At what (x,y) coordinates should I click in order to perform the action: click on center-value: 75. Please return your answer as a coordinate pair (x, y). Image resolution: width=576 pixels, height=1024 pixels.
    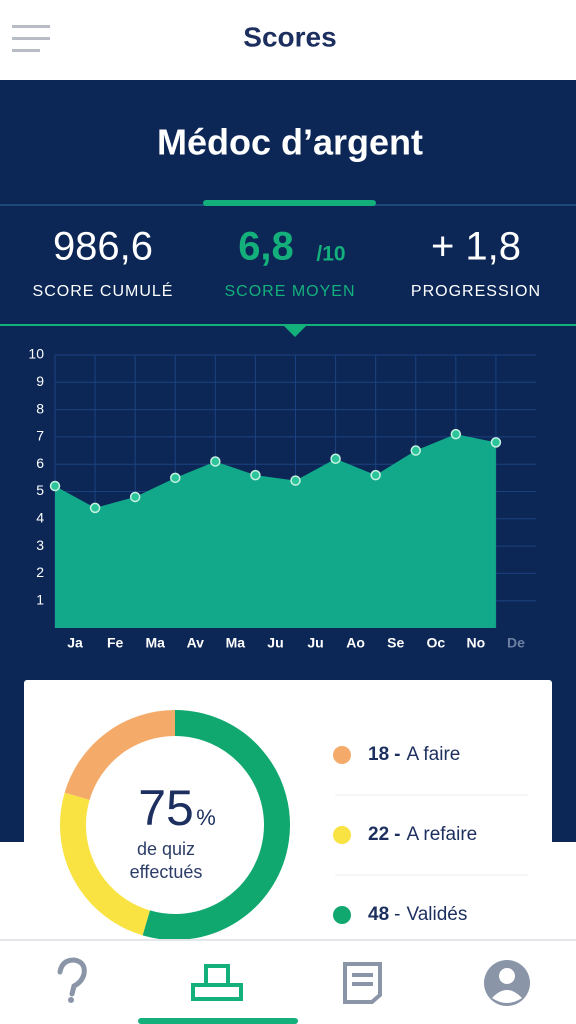
    Looking at the image, I should click on (166, 808).